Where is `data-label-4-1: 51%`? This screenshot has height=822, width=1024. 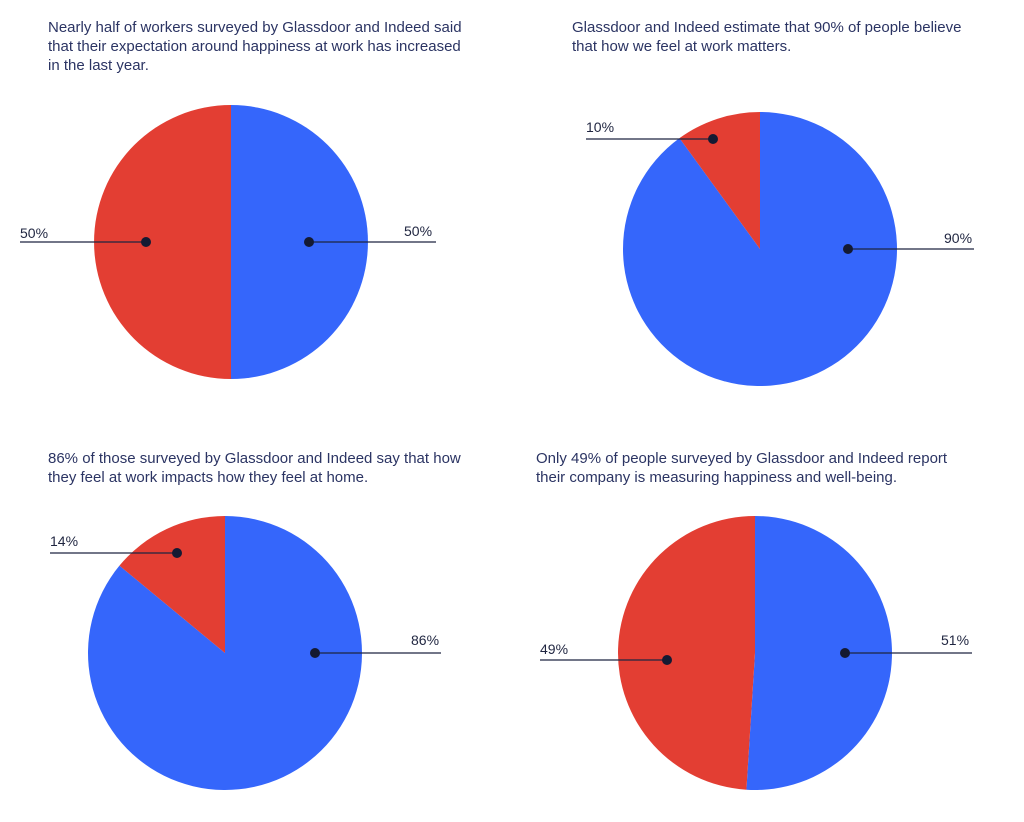
data-label-4-1: 51% is located at coordinates (955, 640).